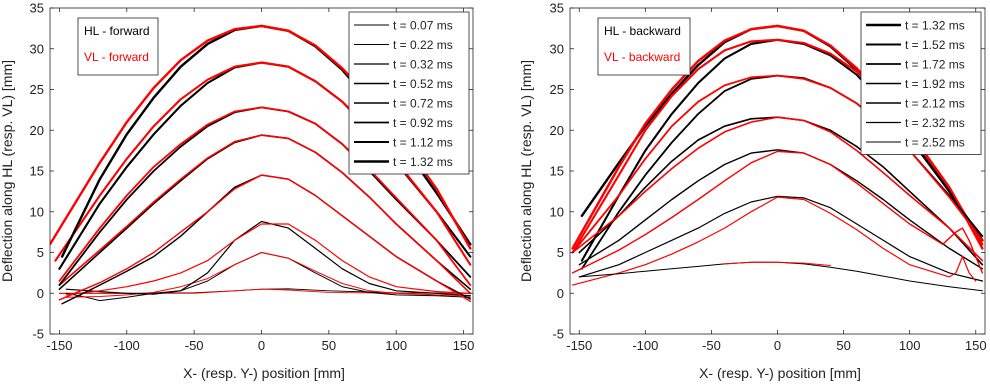  Describe the element at coordinates (935, 84) in the screenshot. I see `legend-entry: t = 1.92 ms` at that location.